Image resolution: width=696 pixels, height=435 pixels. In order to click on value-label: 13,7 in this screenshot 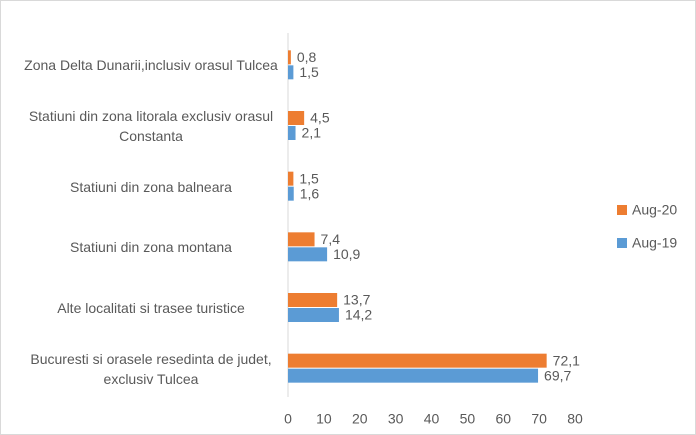, I will do `click(356, 300)`.